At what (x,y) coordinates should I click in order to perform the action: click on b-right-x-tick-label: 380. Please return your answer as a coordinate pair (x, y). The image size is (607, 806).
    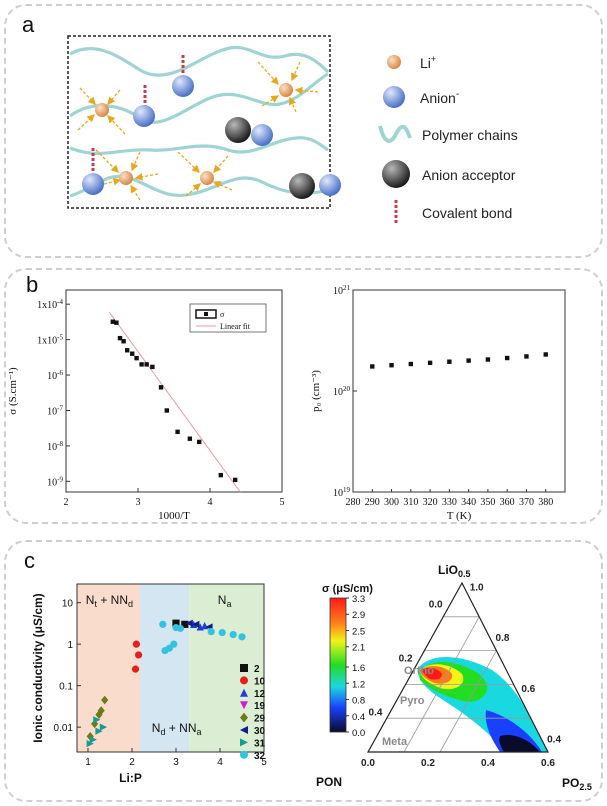
    Looking at the image, I should click on (545, 502).